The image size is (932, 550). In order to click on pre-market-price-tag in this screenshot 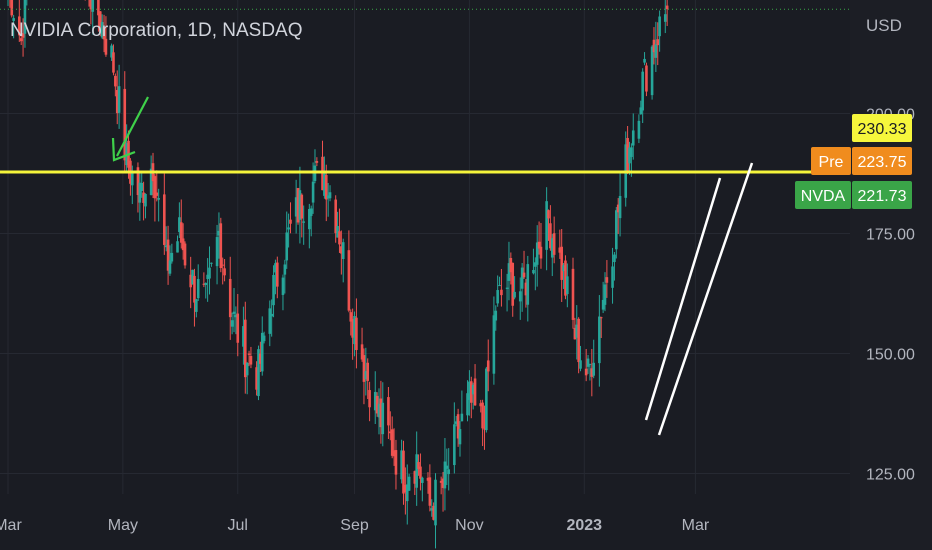, I will do `click(882, 161)`.